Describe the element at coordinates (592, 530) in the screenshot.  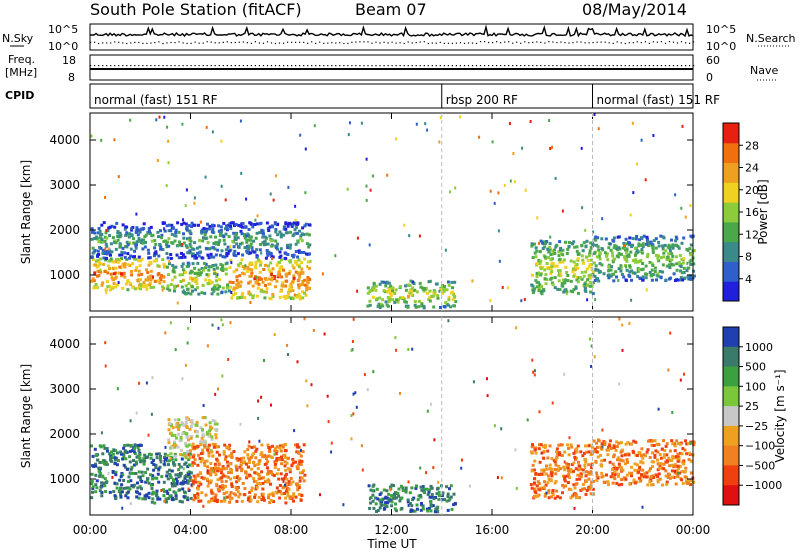
I see `x-tick-label: 20:00` at that location.